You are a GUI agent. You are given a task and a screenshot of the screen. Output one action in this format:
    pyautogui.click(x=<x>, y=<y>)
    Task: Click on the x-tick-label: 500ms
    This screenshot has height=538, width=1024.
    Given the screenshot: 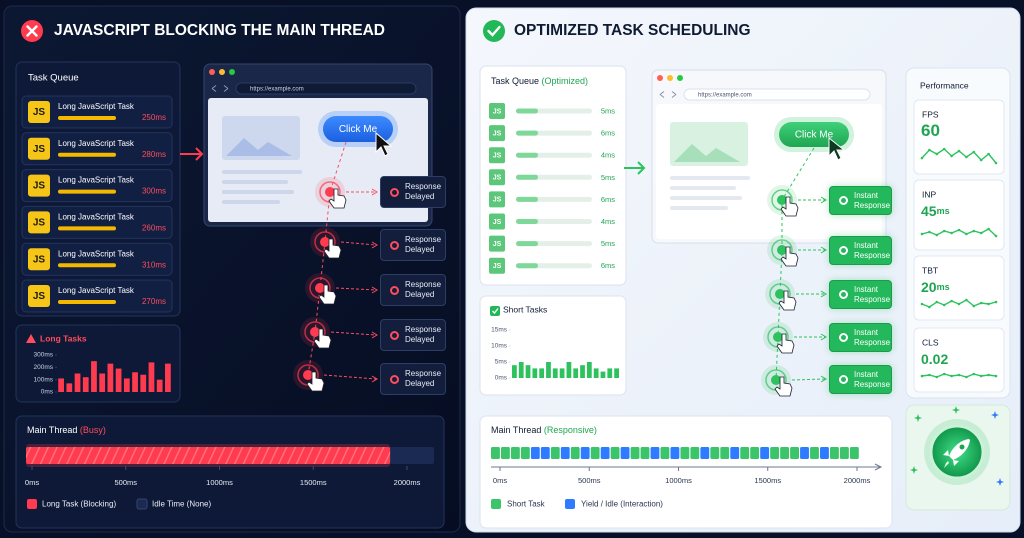 What is the action you would take?
    pyautogui.click(x=125, y=482)
    